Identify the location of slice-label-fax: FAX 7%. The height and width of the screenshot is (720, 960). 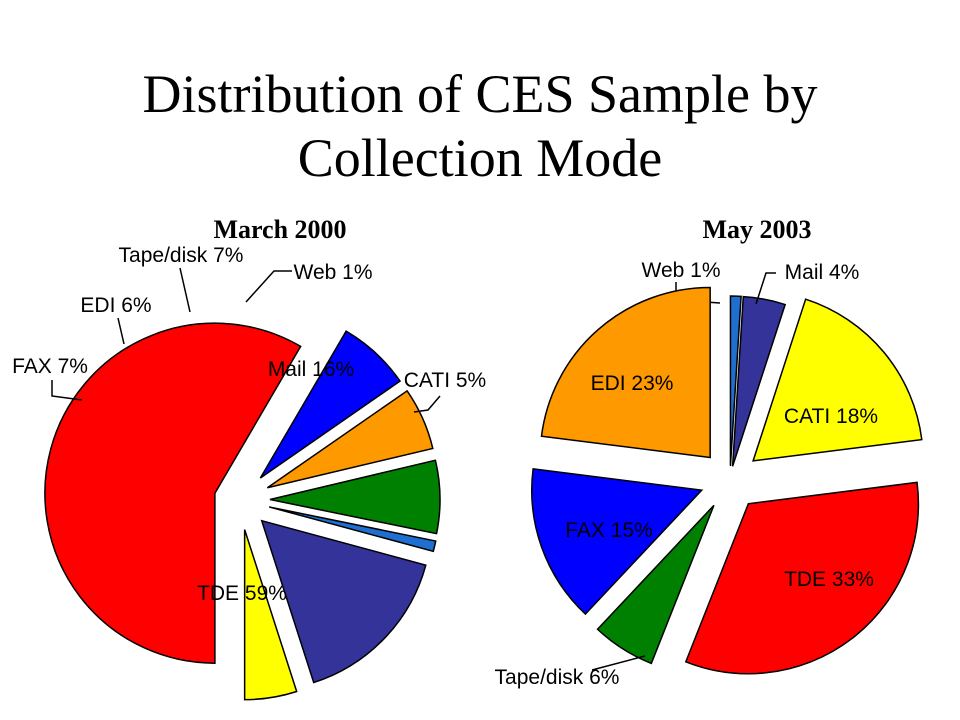
(50, 366).